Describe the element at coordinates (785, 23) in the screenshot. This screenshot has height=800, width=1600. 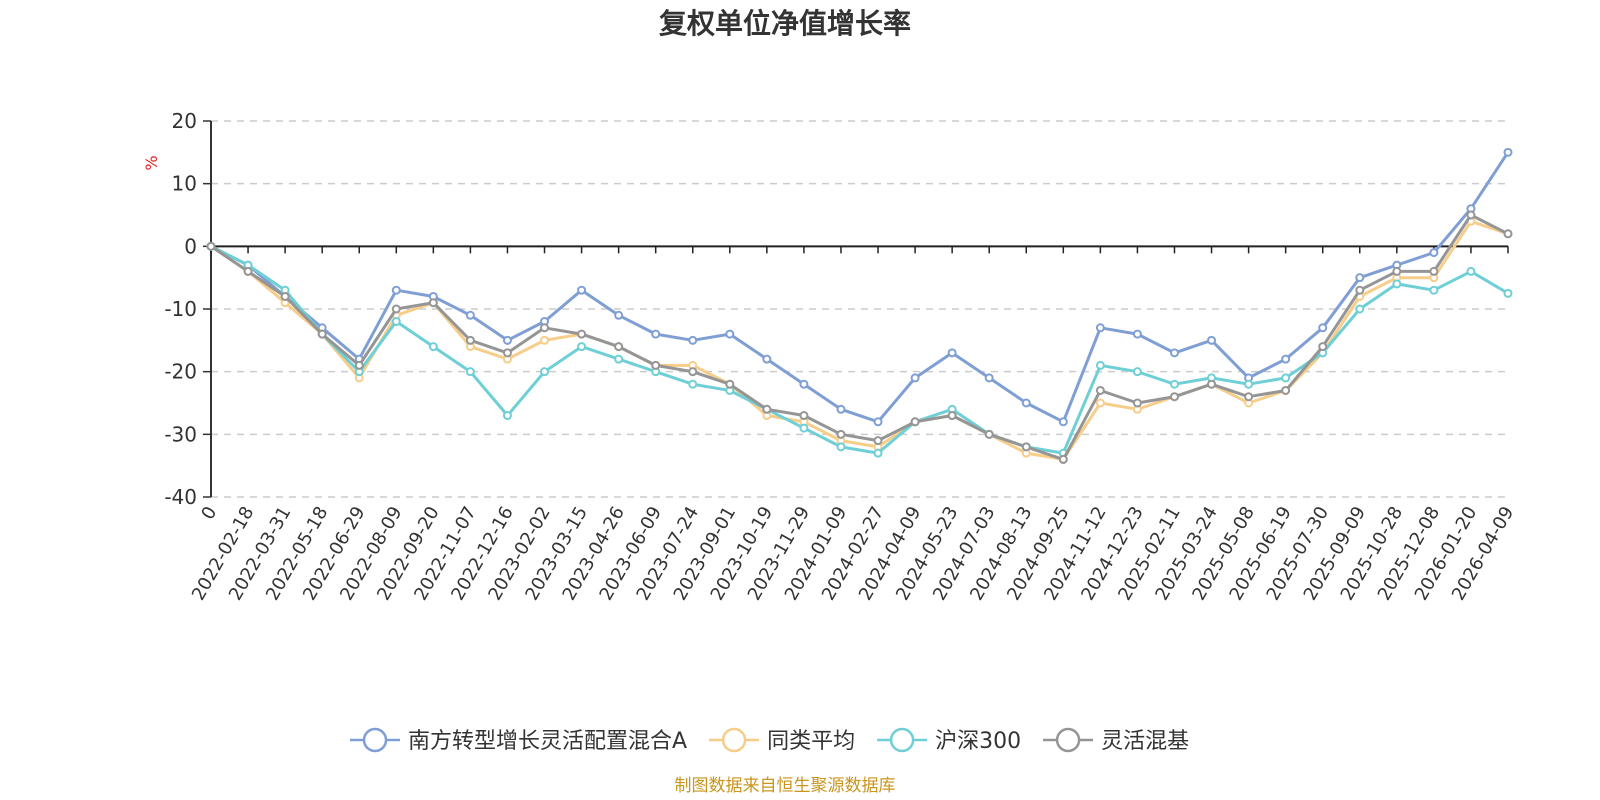
I see `chart-title: 复权单位净值增长率` at that location.